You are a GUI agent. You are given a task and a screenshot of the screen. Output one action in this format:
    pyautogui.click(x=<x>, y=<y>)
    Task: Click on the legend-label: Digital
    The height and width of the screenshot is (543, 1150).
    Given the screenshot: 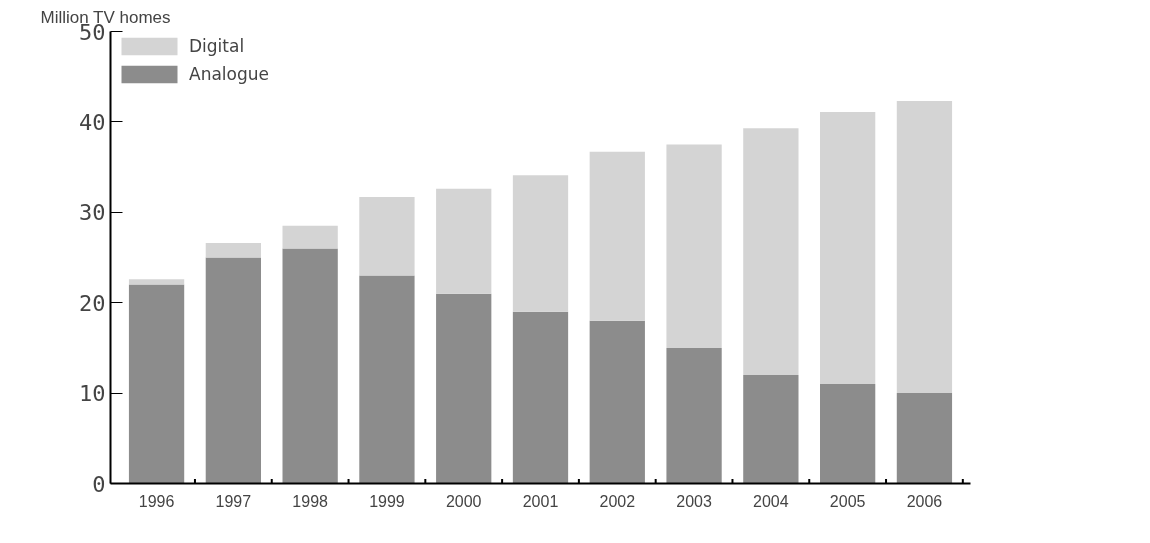 What is the action you would take?
    pyautogui.click(x=217, y=46)
    